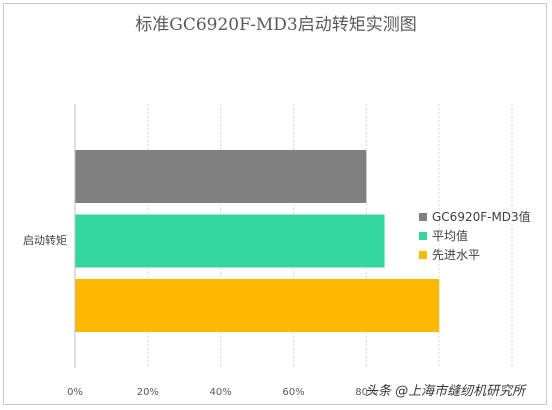 The image size is (552, 410). I want to click on category-labels: 启动转矩, so click(45, 240).